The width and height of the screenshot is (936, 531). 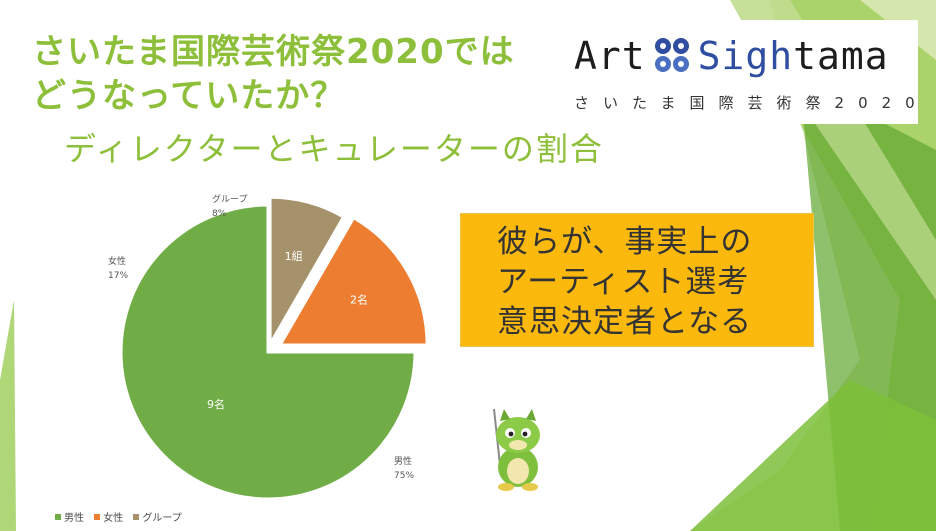 What do you see at coordinates (294, 256) in the screenshot?
I see `value-label-group: 1組` at bounding box center [294, 256].